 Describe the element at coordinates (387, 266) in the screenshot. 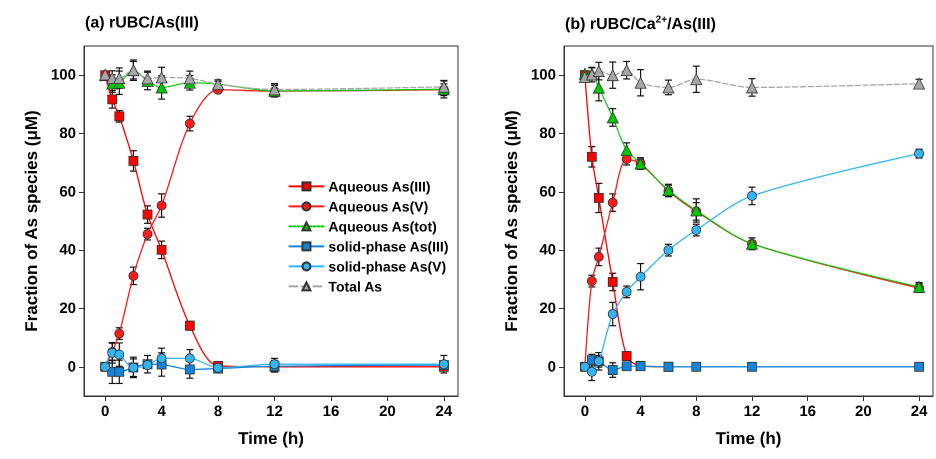

I see `legend-label: solid-phase As(V)` at that location.